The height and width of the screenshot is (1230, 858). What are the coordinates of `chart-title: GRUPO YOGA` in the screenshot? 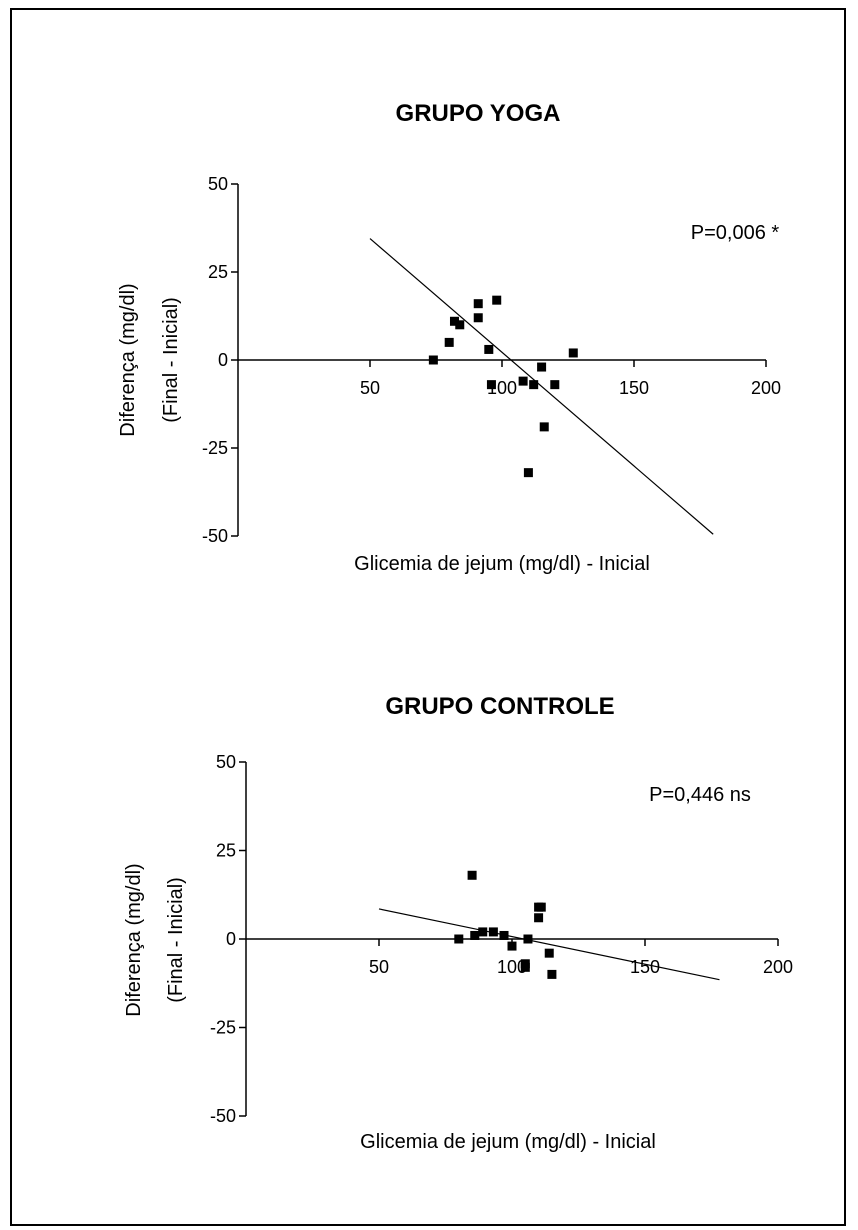 It's located at (478, 113).